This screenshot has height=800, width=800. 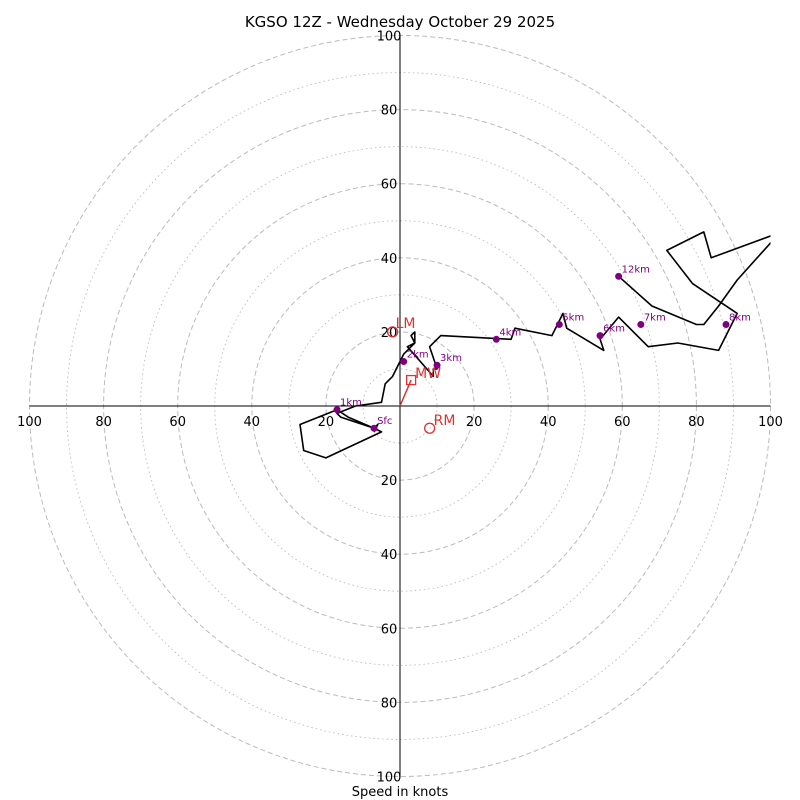 What do you see at coordinates (400, 22) in the screenshot?
I see `chart-title: KGSO 12Z - Wednesday October 29 2025` at bounding box center [400, 22].